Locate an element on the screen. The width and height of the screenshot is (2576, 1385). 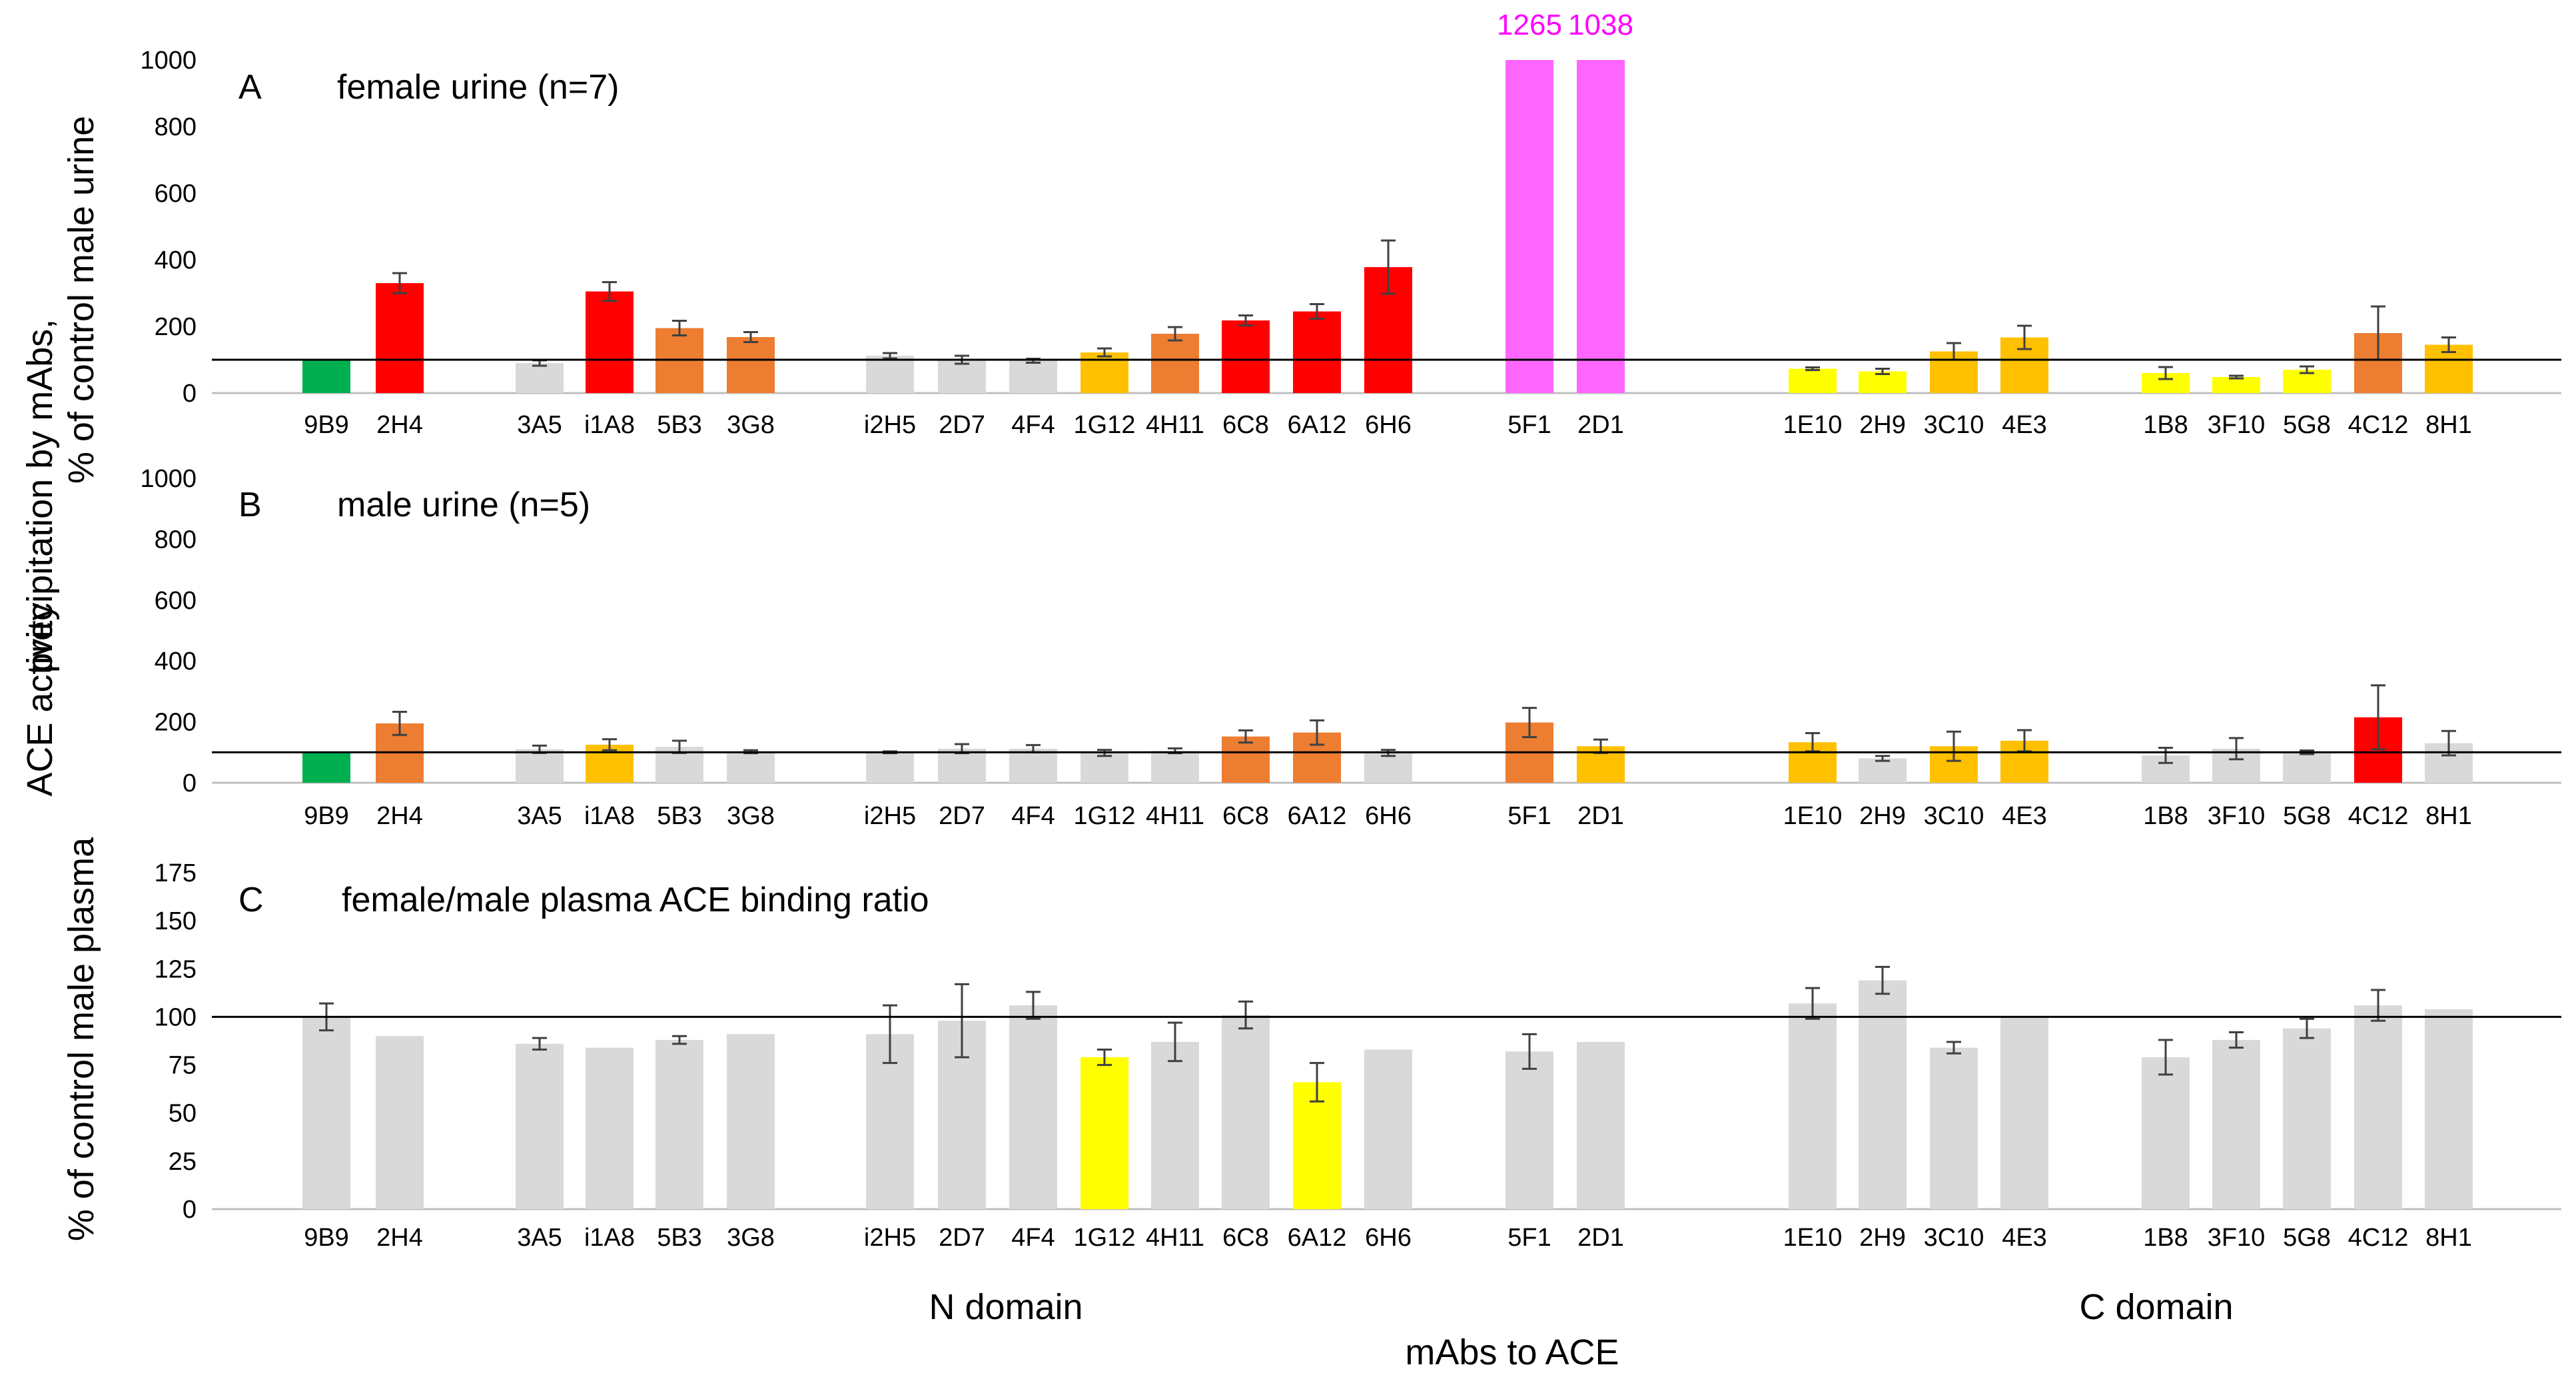
bar-2D7 is located at coordinates (962, 765).